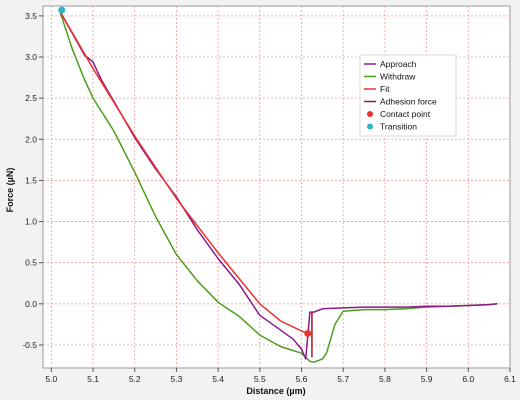 This screenshot has height=400, width=520. What do you see at coordinates (370, 126) in the screenshot?
I see `legend-transition-swatch` at bounding box center [370, 126].